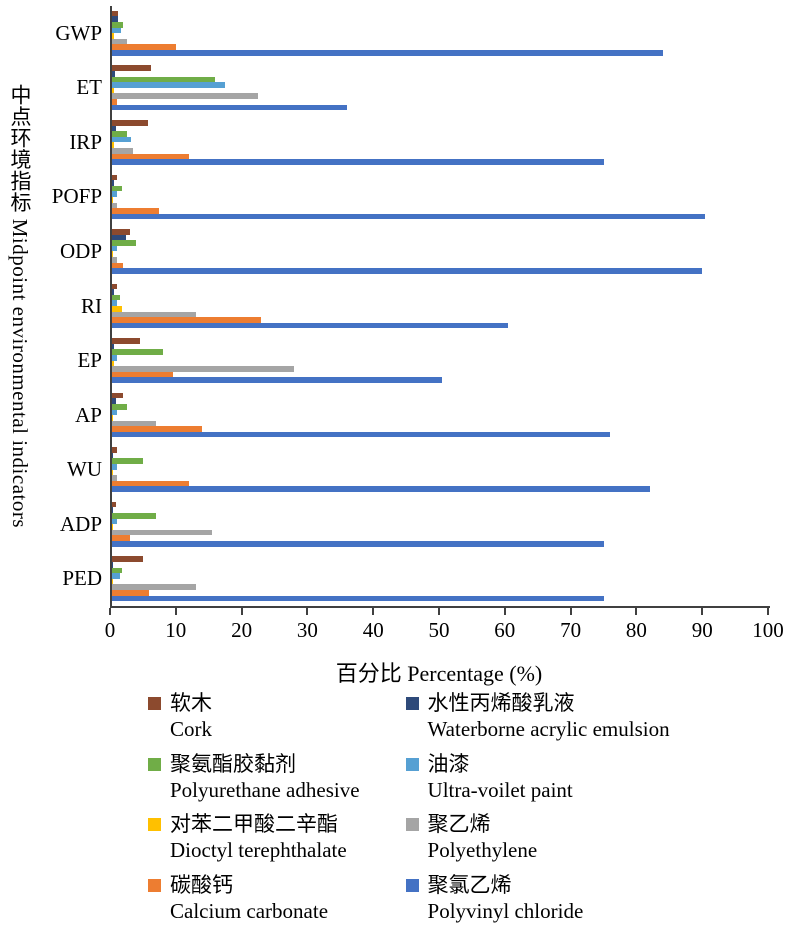  I want to click on legend-item-polyethylene: 聚乙烯 Polyethylene, so click(537, 837).